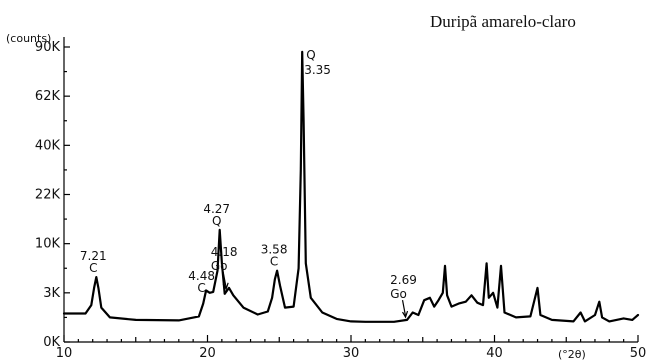 The height and width of the screenshot is (363, 647). I want to click on y-tick-label: 10K, so click(48, 244).